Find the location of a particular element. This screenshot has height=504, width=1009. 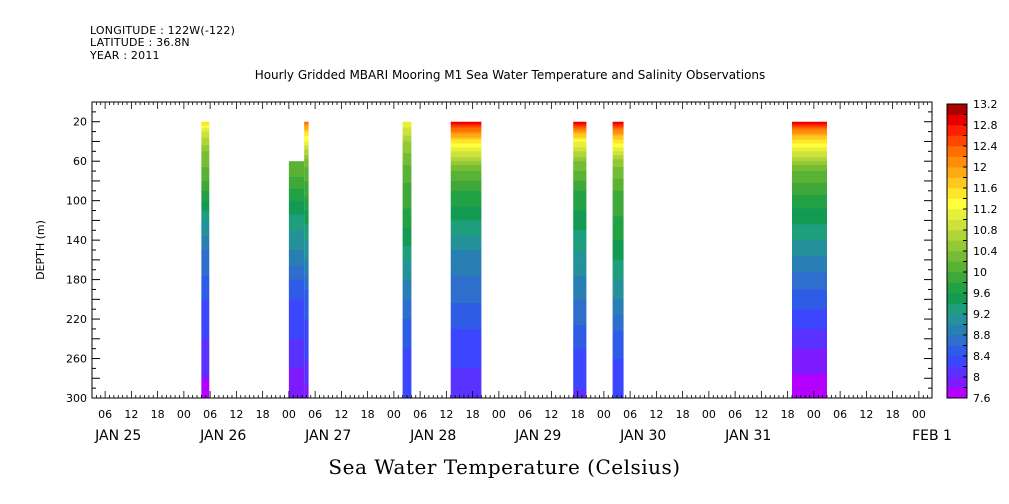

colorbar-tick-label: 10.4 is located at coordinates (985, 251).